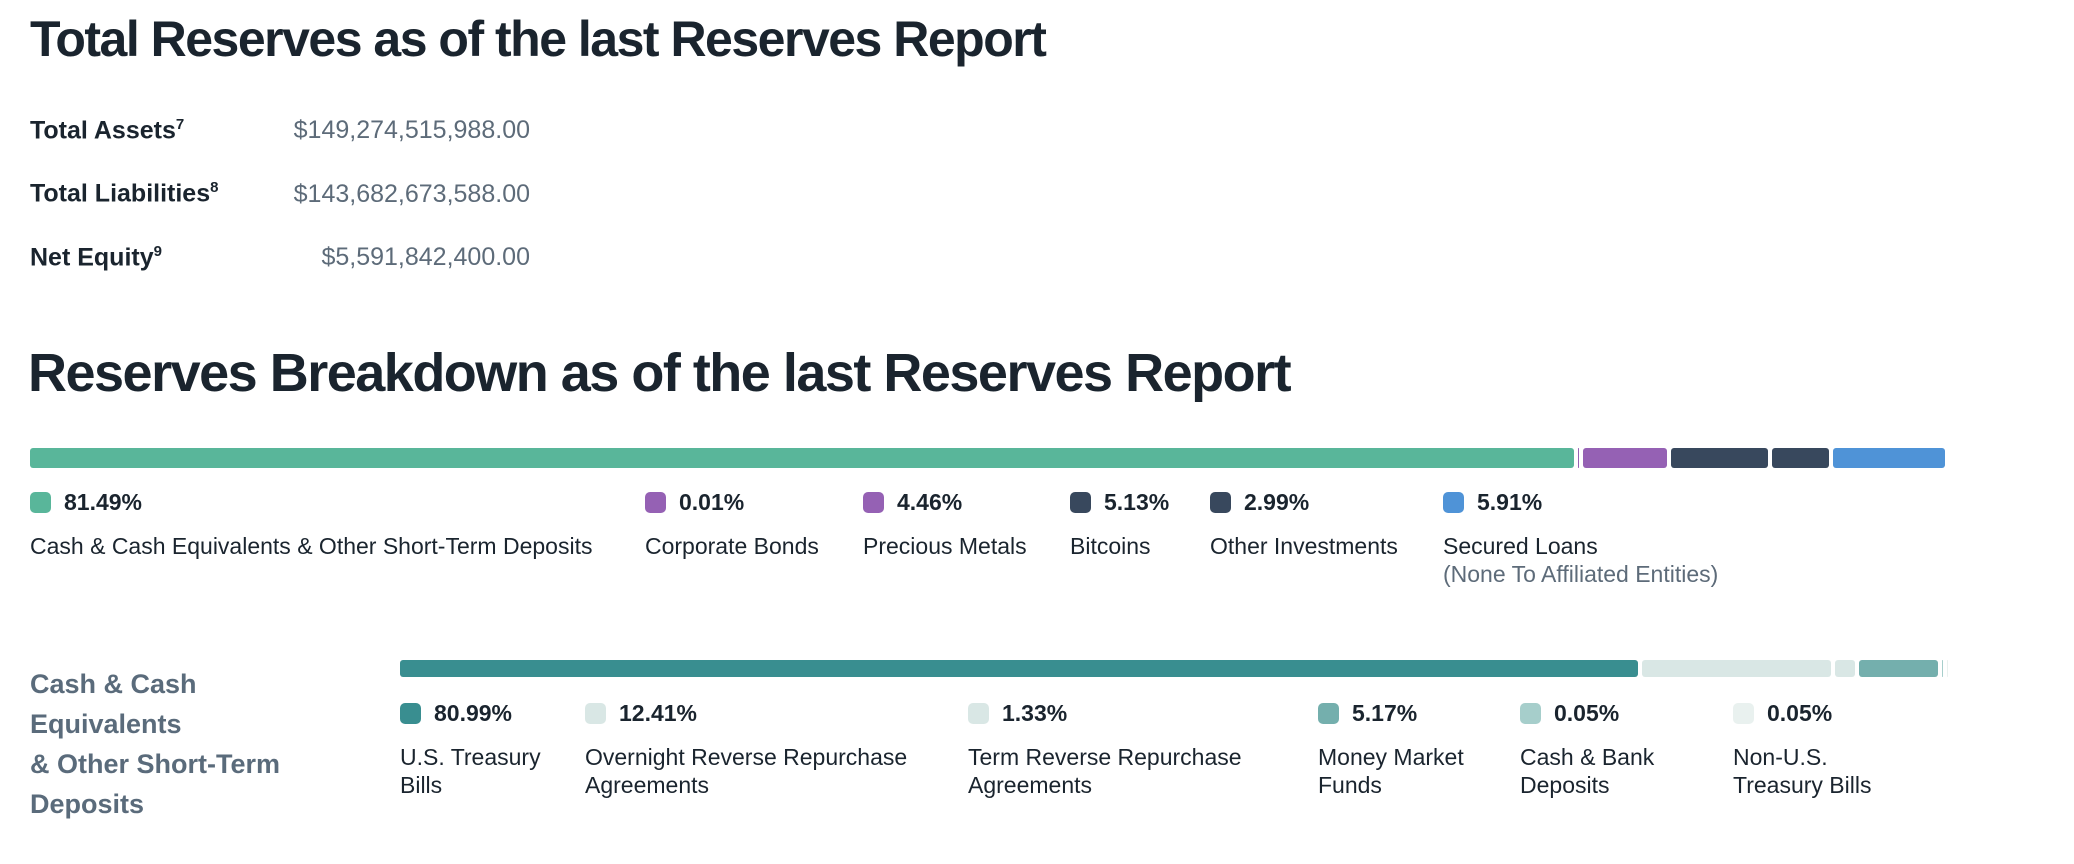  Describe the element at coordinates (470, 757) in the screenshot. I see `legend-label-line: U.S. Treasury` at that location.